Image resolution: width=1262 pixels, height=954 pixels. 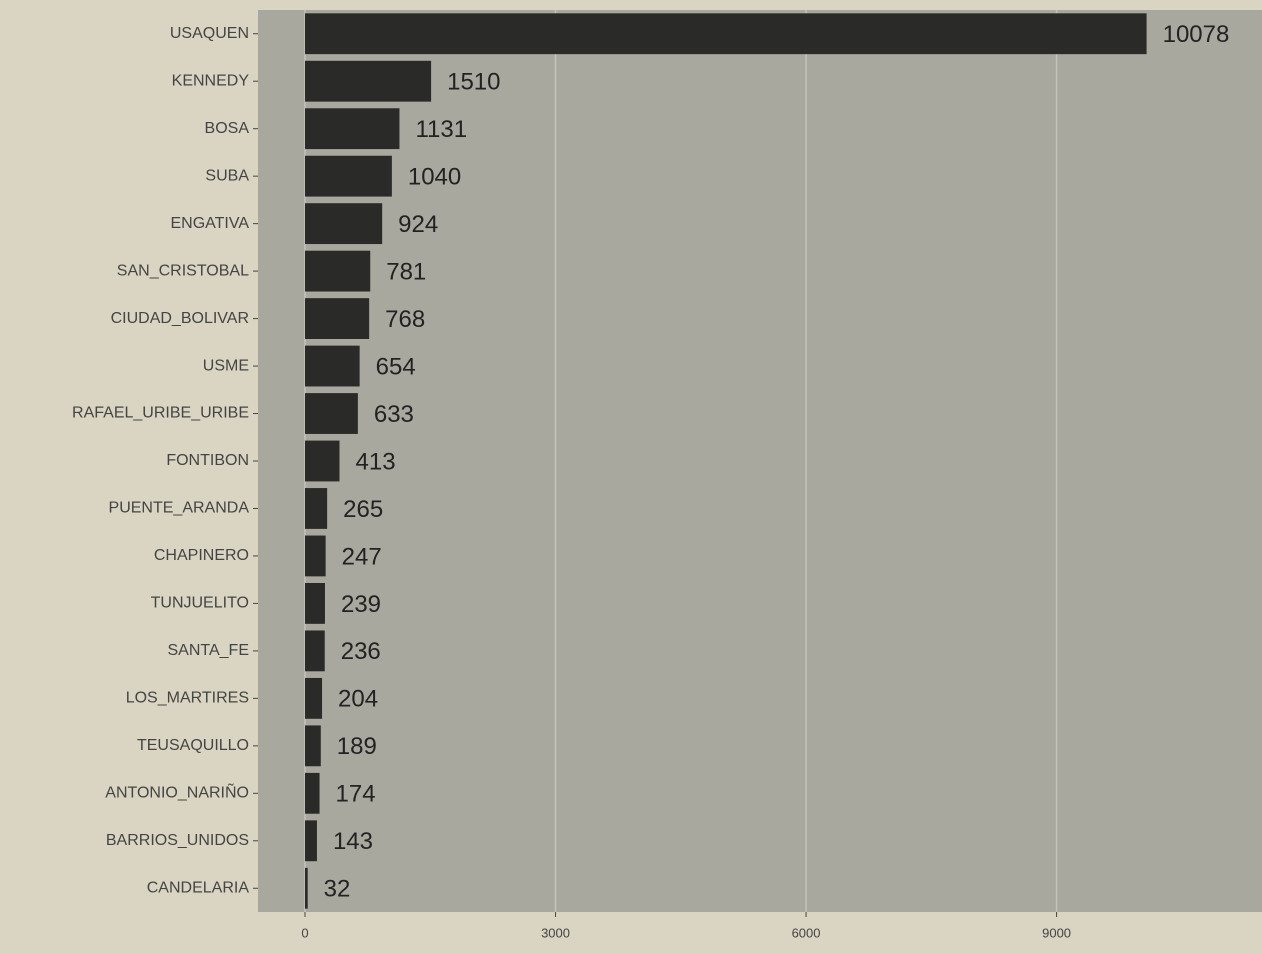 I want to click on x-tick-label: 9000, so click(x=1056, y=932).